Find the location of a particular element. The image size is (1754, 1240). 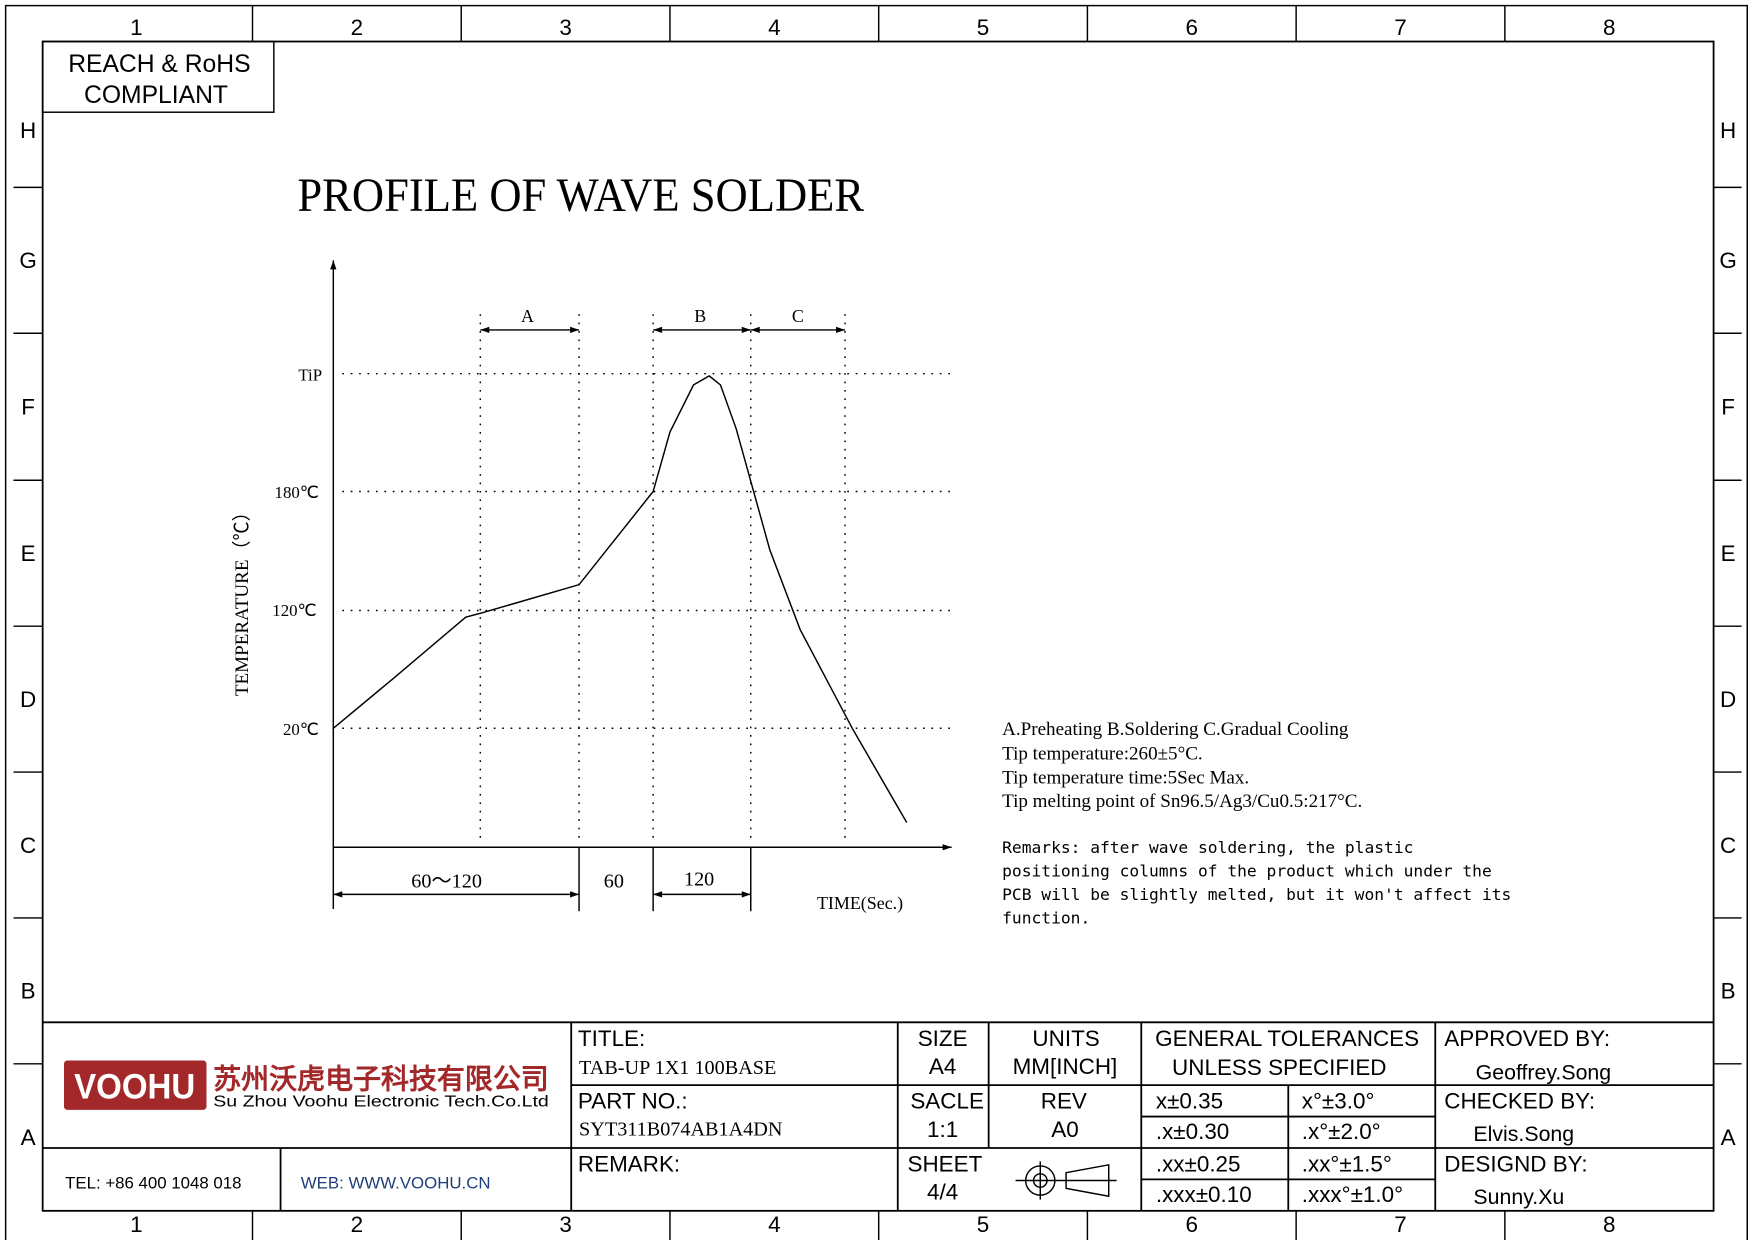

size-value: A4 is located at coordinates (942, 1066).